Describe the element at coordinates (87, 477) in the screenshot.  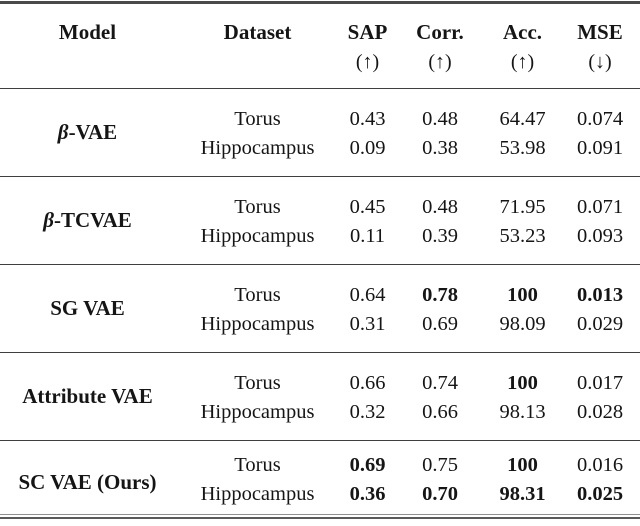
I see `model-name-cell: SC VAE (Ours)` at that location.